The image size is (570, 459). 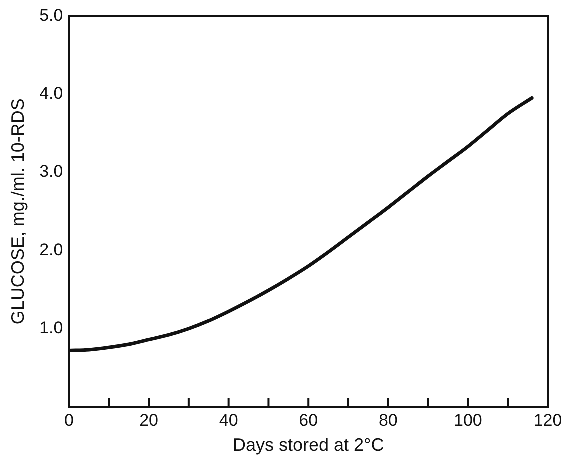 What do you see at coordinates (18, 211) in the screenshot?
I see `y-axis-title: GLUCOSE, mg./ml. 10-RDS` at bounding box center [18, 211].